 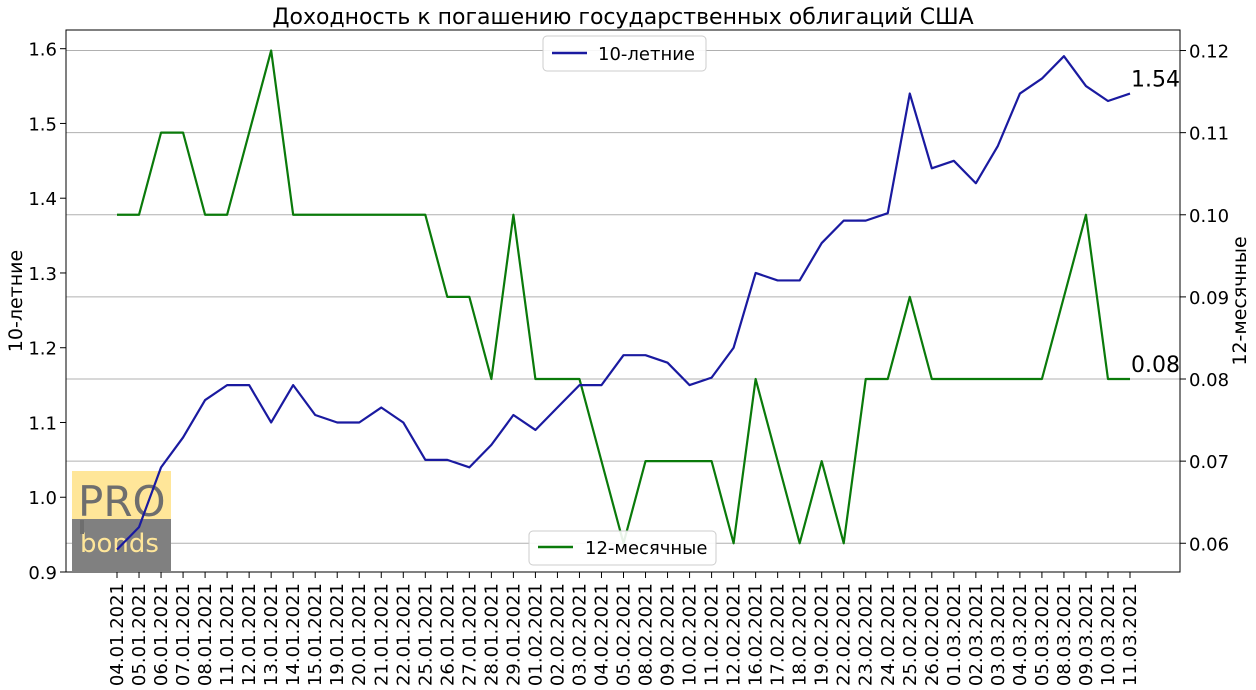 I want to click on right-tick-label: 0.06, so click(x=1209, y=544).